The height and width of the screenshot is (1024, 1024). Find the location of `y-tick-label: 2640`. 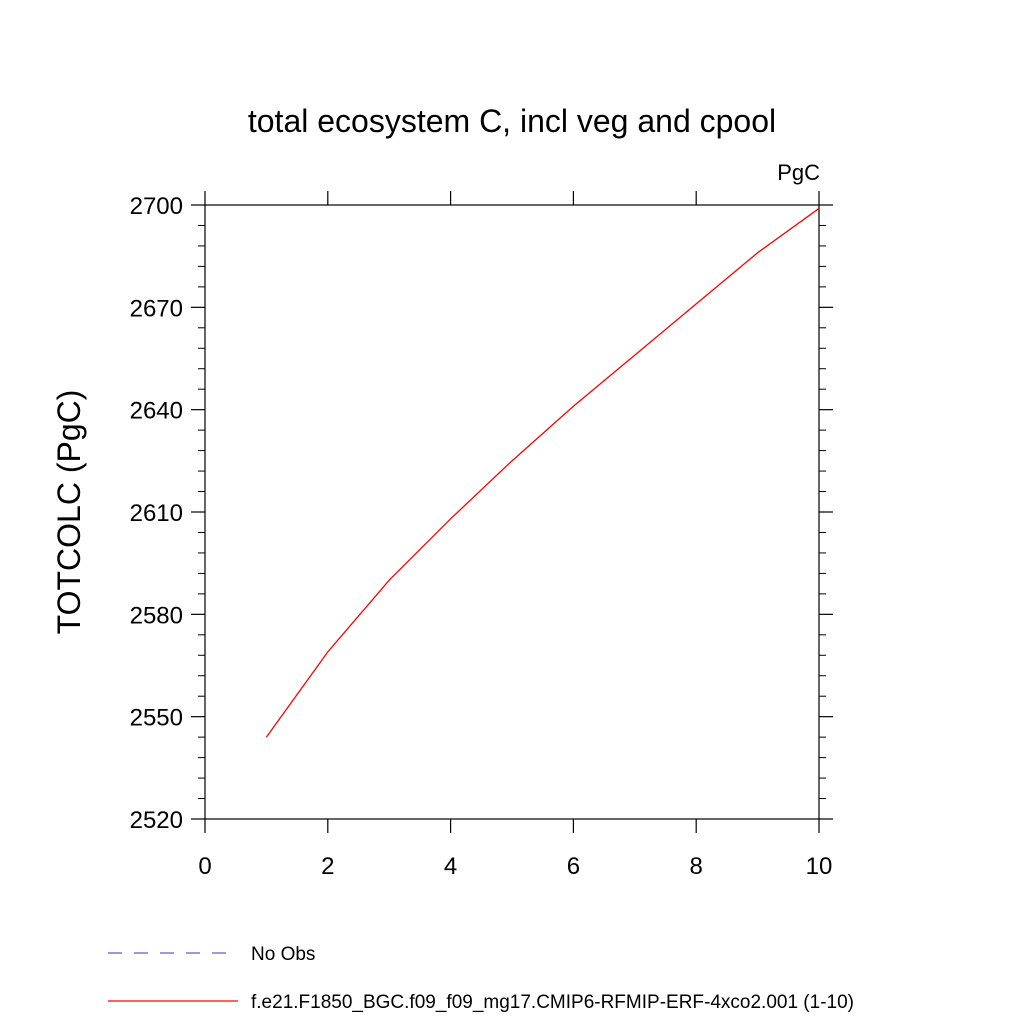

y-tick-label: 2640 is located at coordinates (156, 411).